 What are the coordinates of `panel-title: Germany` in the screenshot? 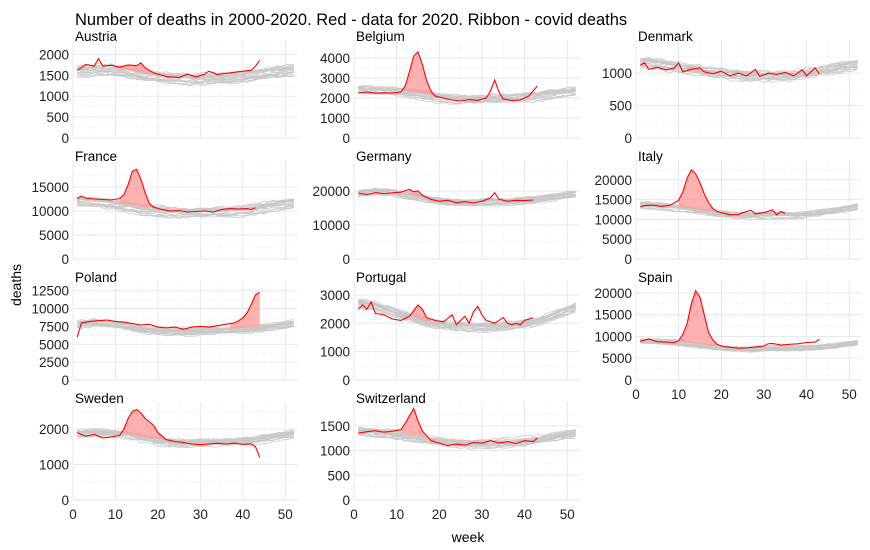 It's located at (384, 156).